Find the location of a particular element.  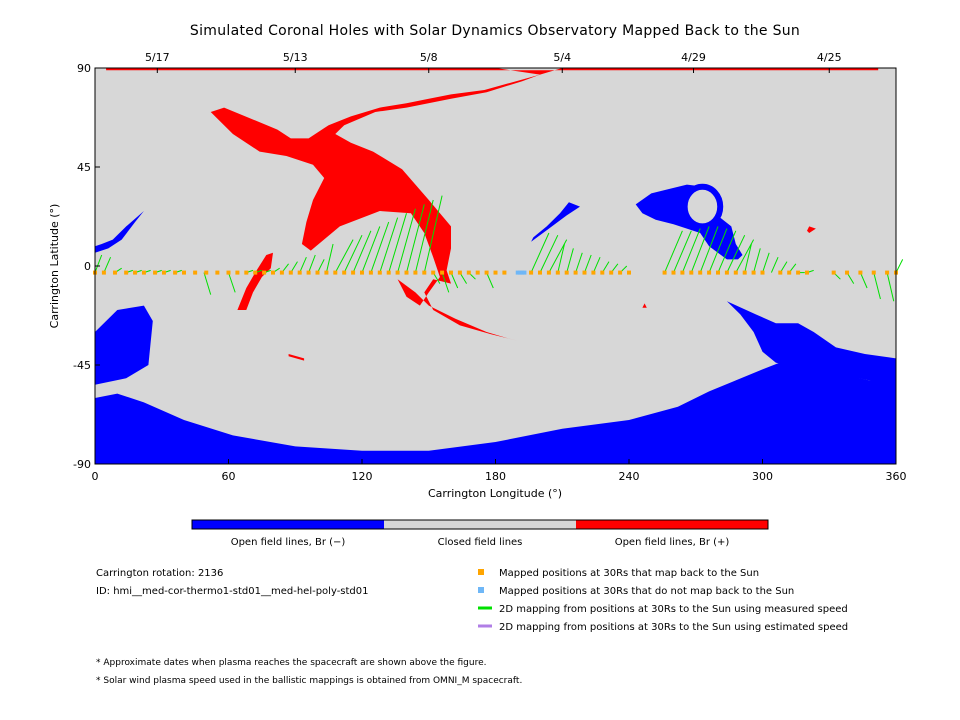

x-tick-label-5: 300 is located at coordinates (762, 476).